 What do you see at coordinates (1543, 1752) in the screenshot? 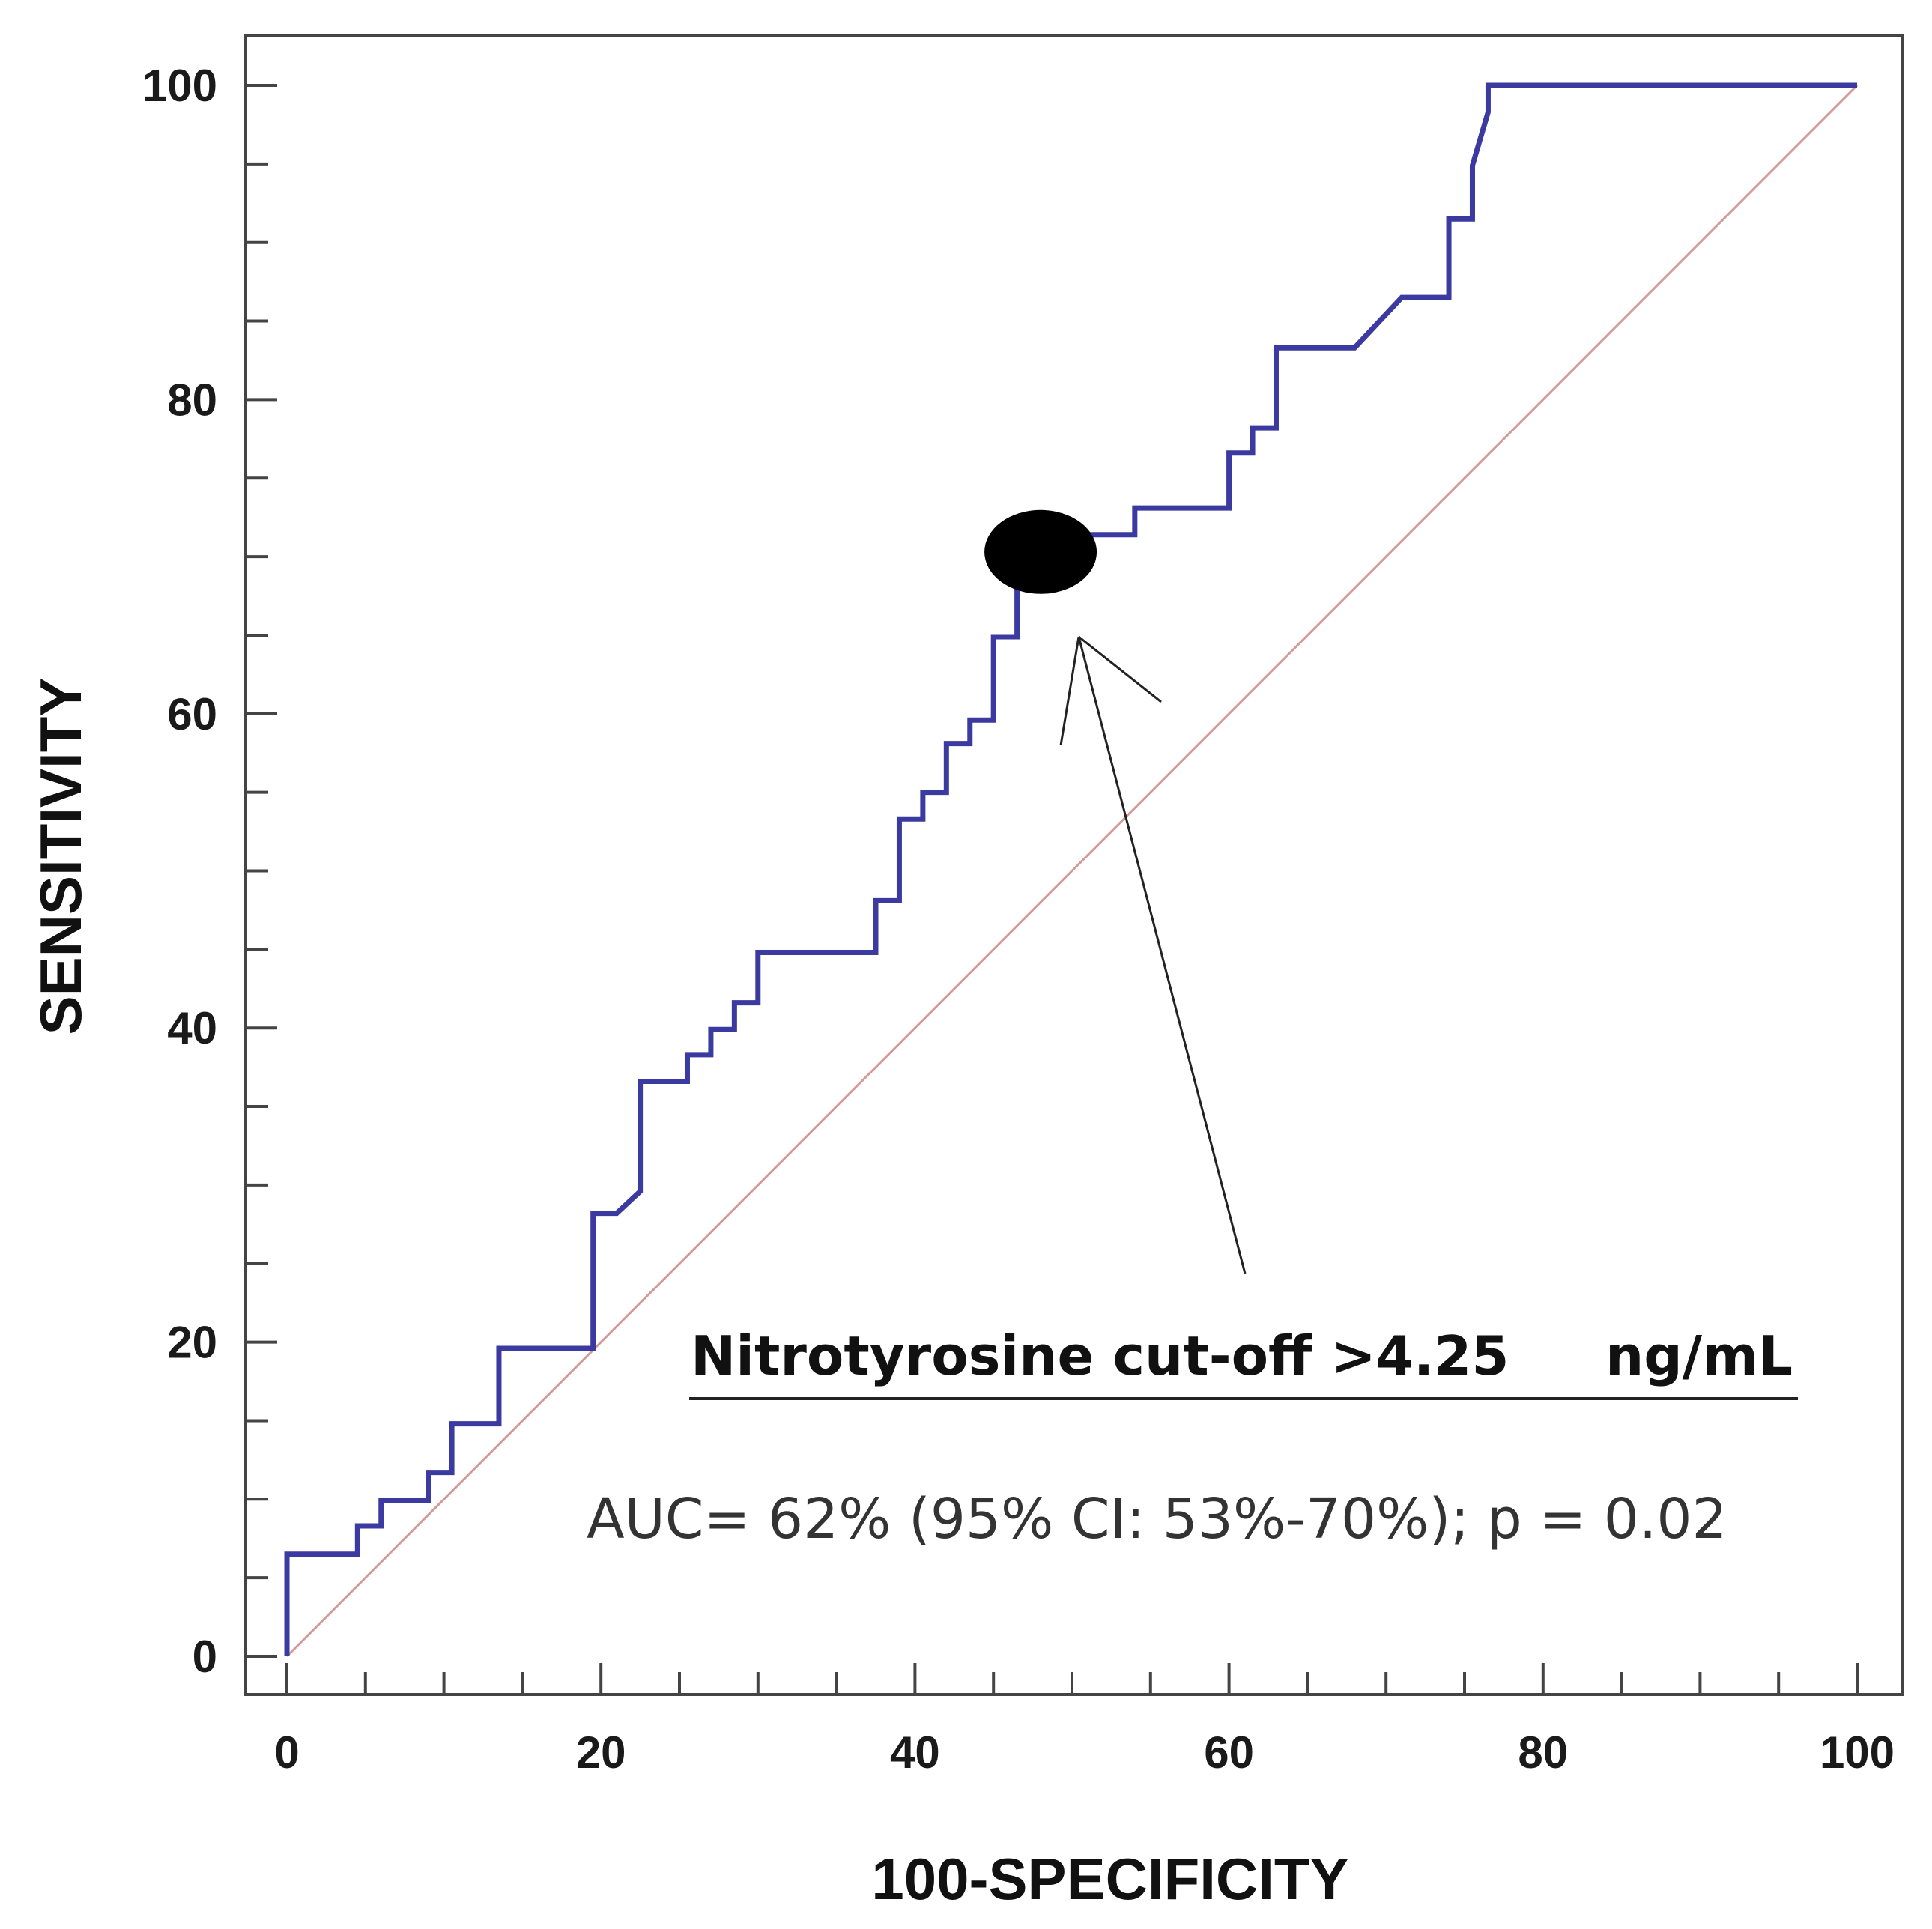
I see `x-tick-label: 80` at bounding box center [1543, 1752].